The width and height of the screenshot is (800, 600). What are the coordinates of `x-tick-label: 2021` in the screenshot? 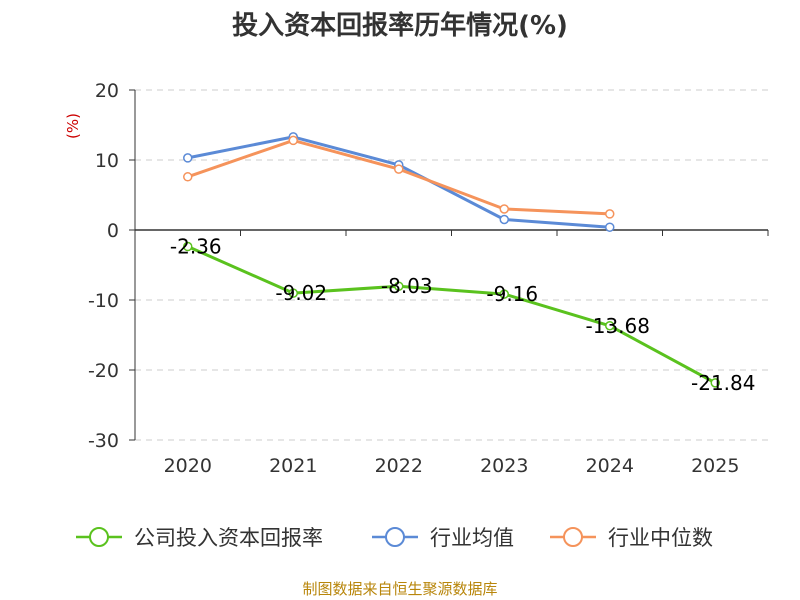 It's located at (293, 466).